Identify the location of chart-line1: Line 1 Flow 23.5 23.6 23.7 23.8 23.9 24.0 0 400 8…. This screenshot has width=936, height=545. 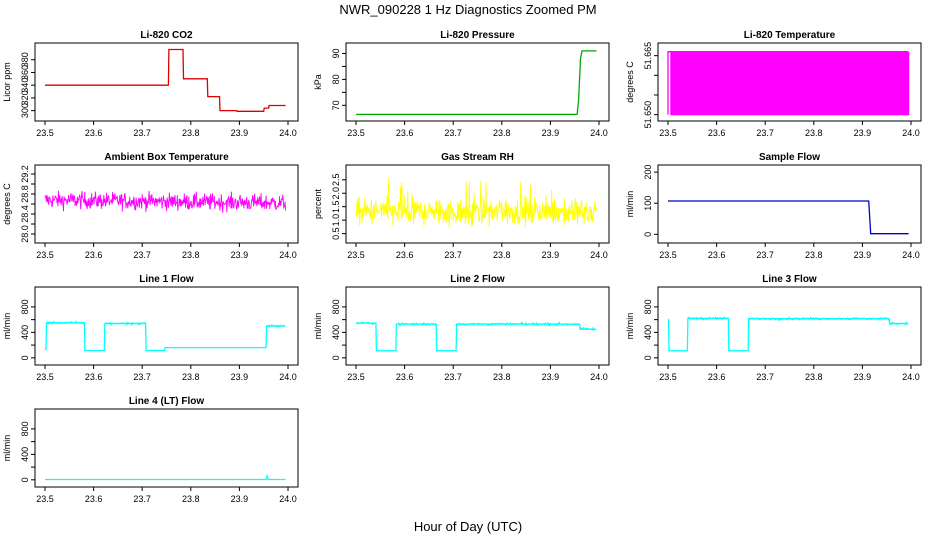
(150, 328).